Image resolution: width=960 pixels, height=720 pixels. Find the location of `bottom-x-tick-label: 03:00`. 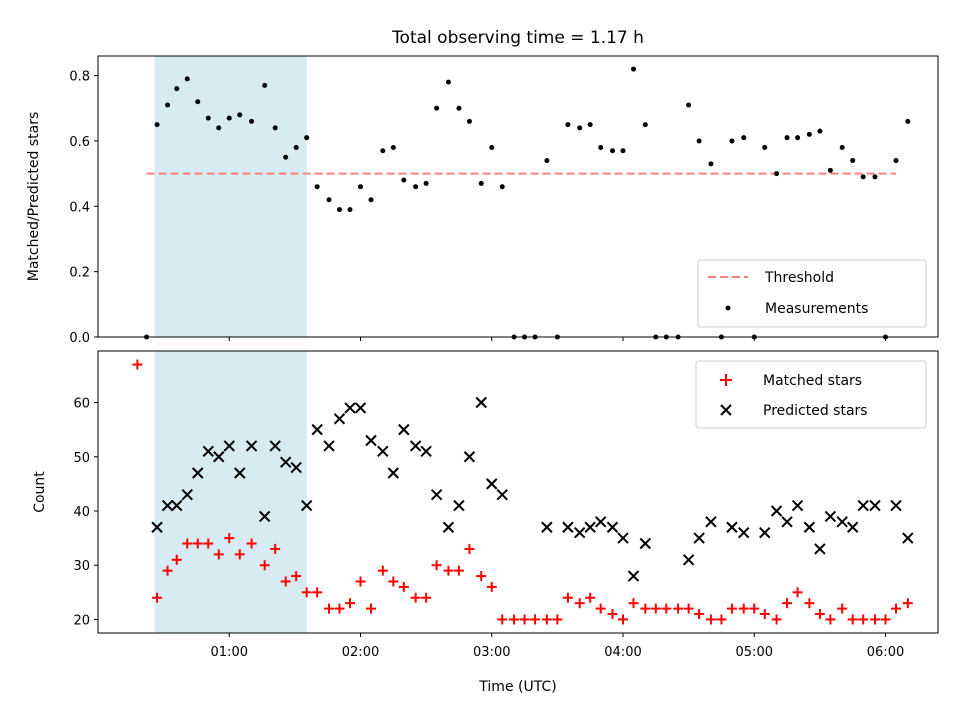

bottom-x-tick-label: 03:00 is located at coordinates (491, 652).